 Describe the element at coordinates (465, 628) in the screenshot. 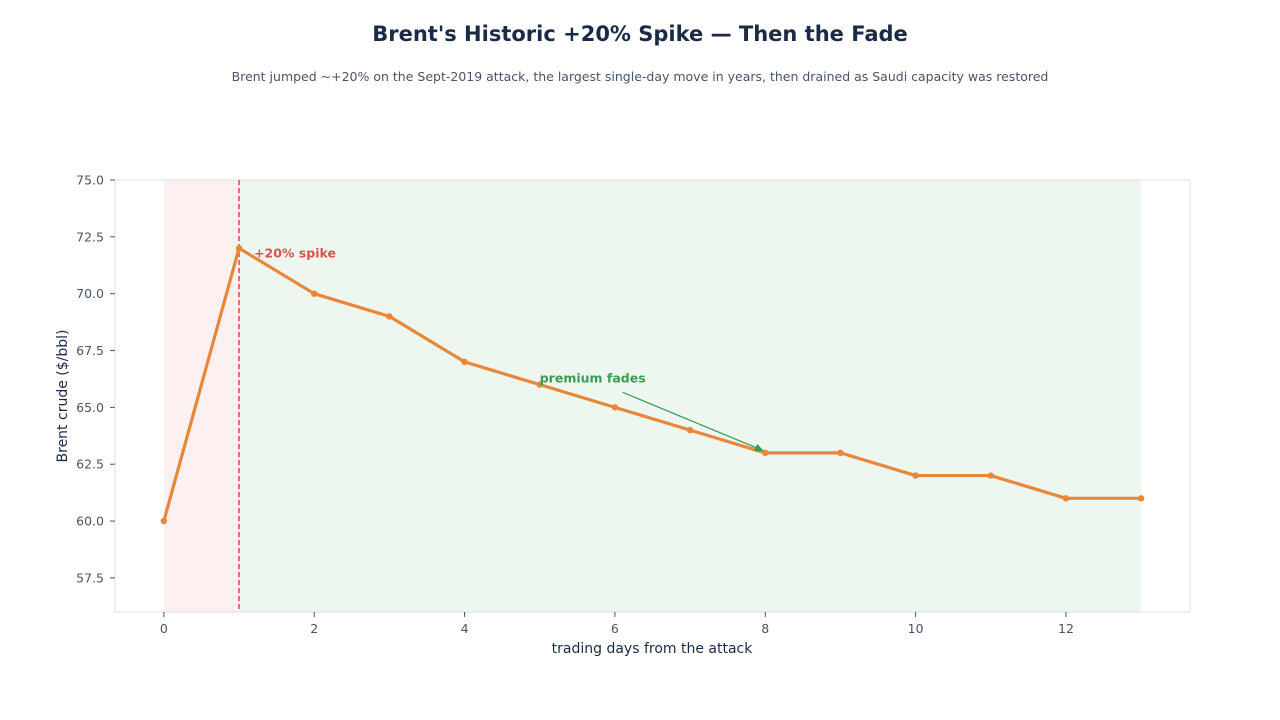

I see `x-tick-label-2: 4` at that location.